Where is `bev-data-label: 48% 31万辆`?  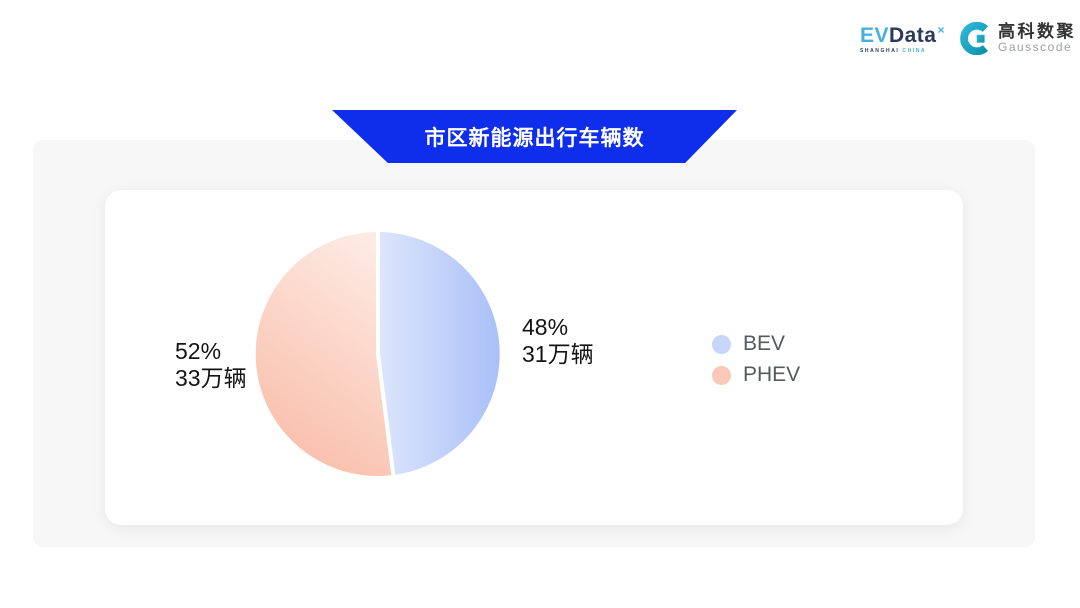
bev-data-label: 48% 31万辆 is located at coordinates (558, 341).